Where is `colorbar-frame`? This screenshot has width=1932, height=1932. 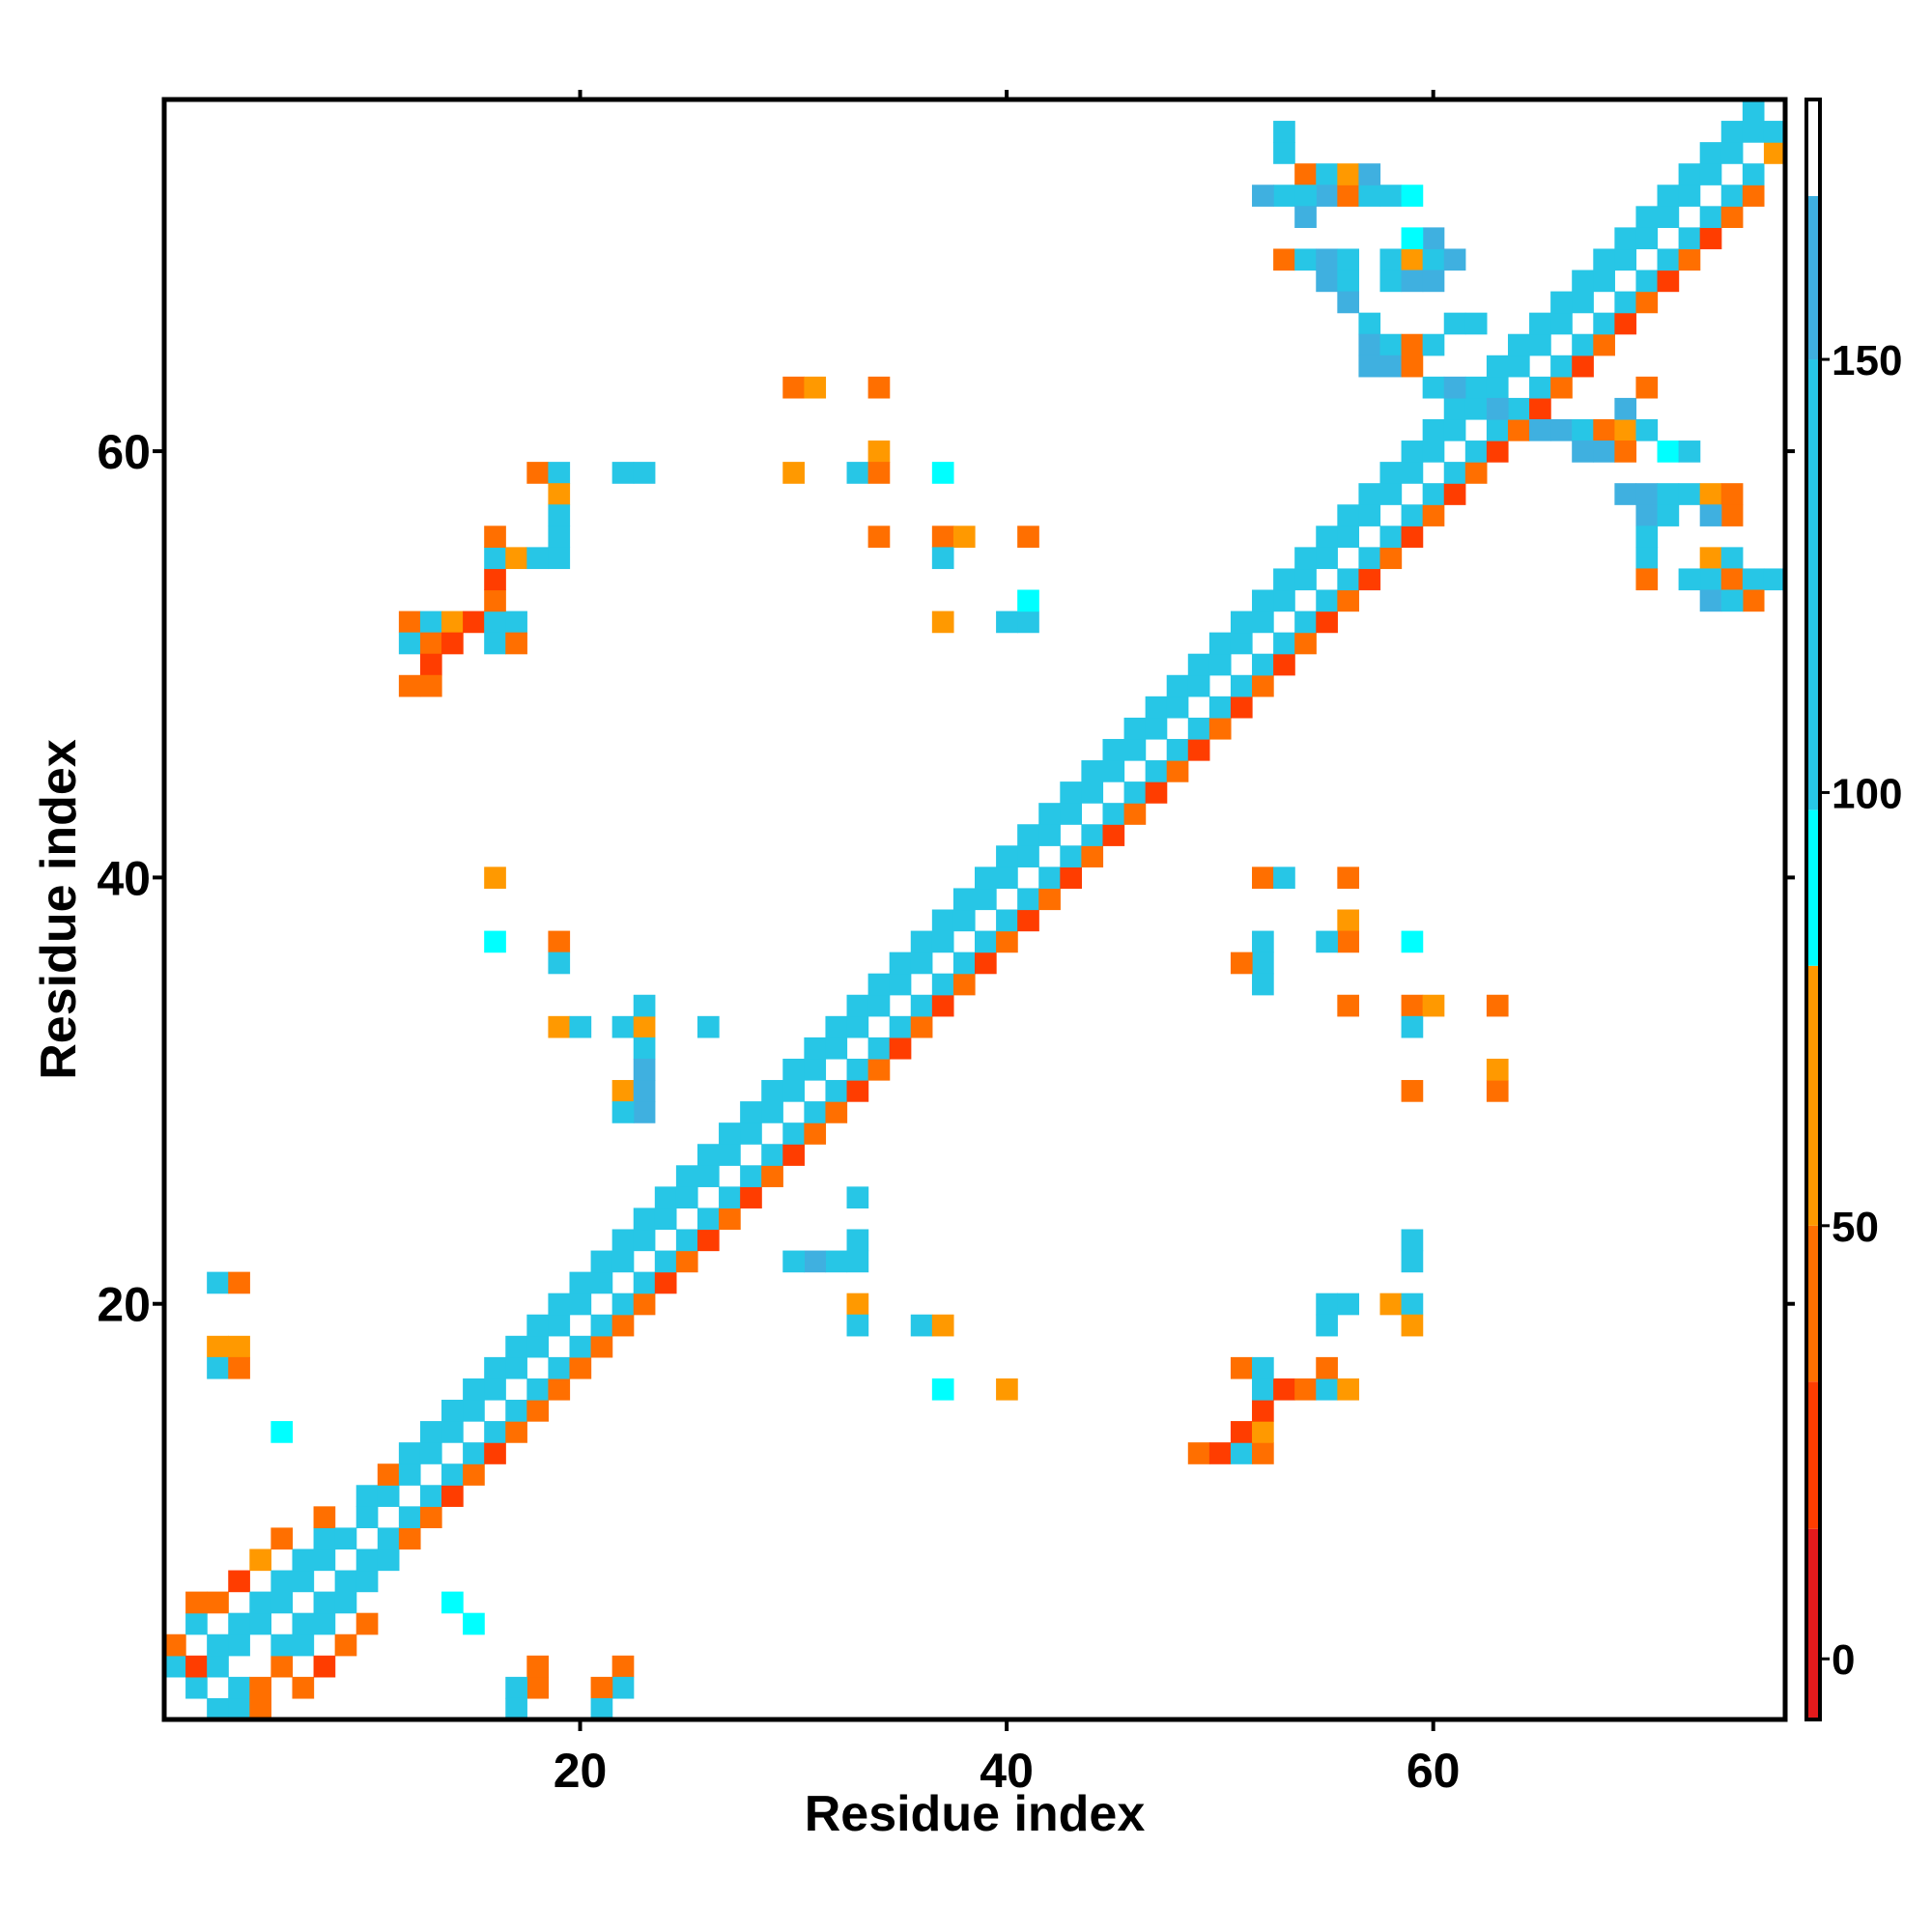 colorbar-frame is located at coordinates (1813, 909).